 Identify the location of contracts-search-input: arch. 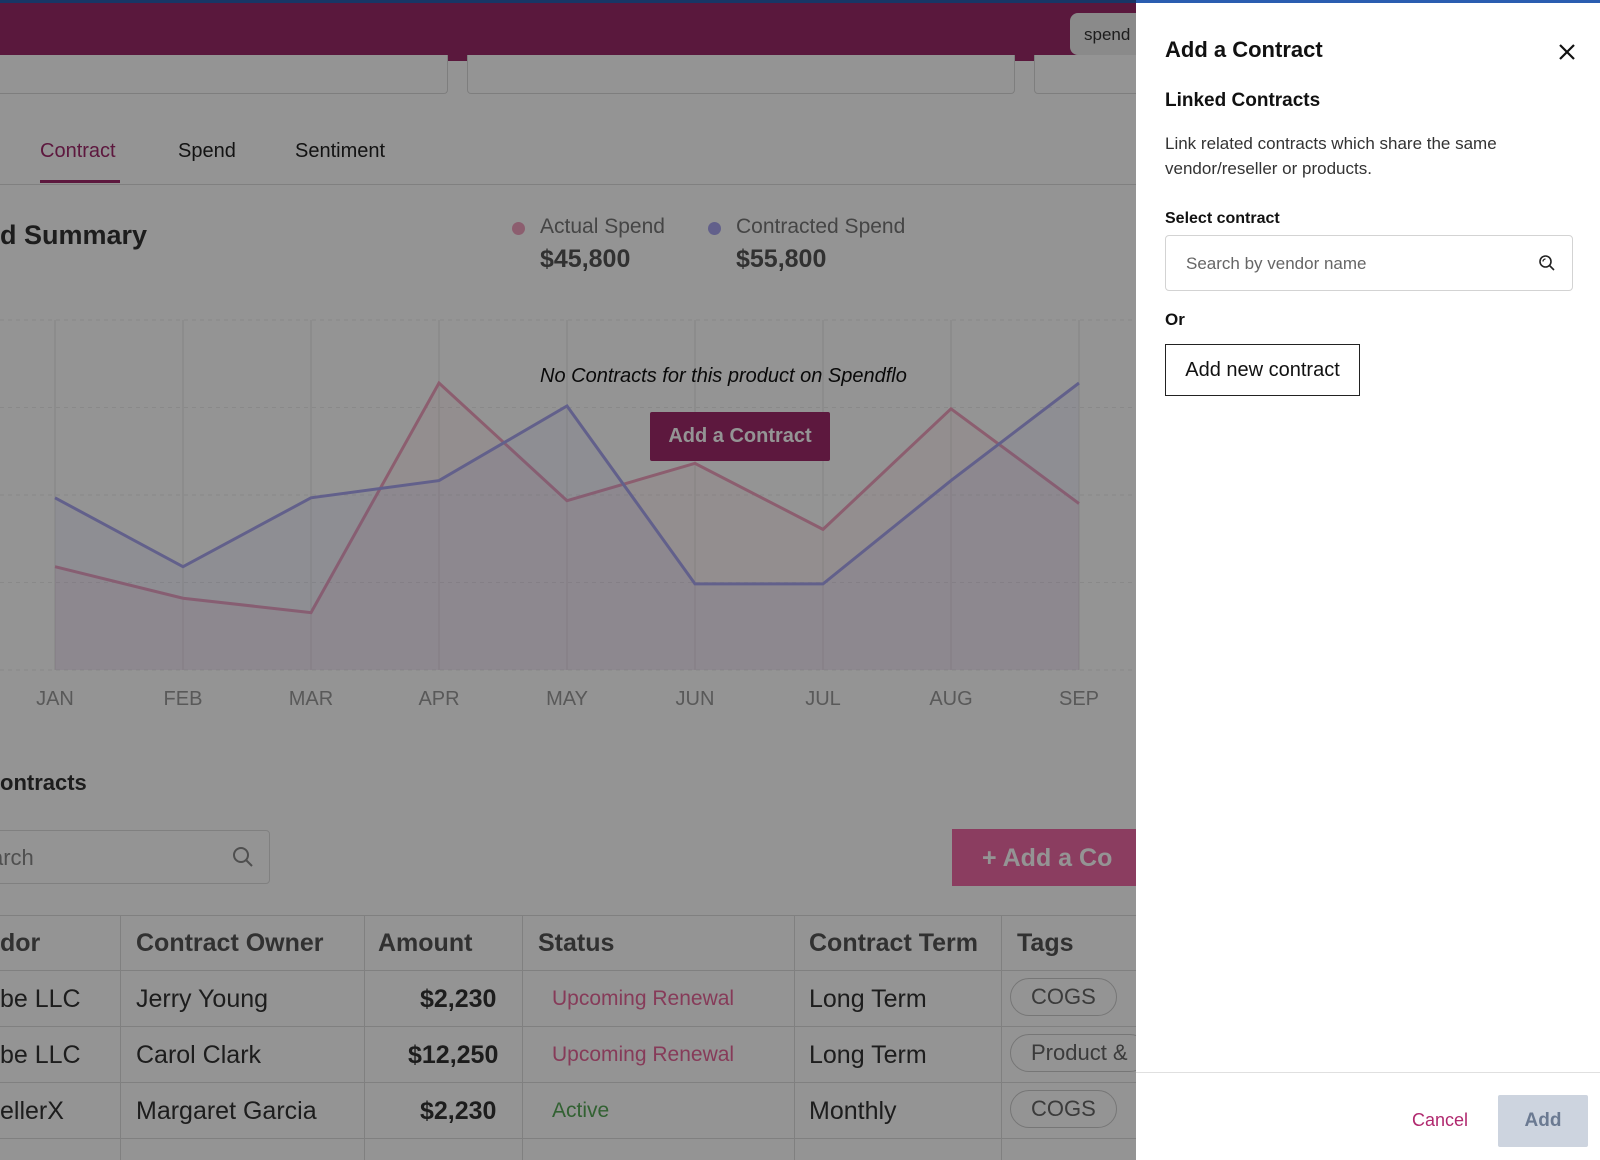
(135, 857).